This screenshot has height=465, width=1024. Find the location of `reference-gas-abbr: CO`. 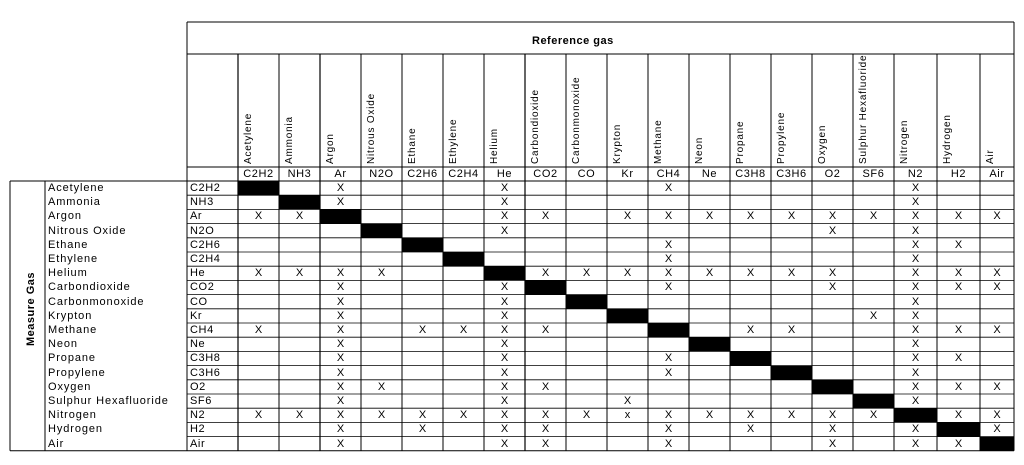

reference-gas-abbr: CO is located at coordinates (586, 174).